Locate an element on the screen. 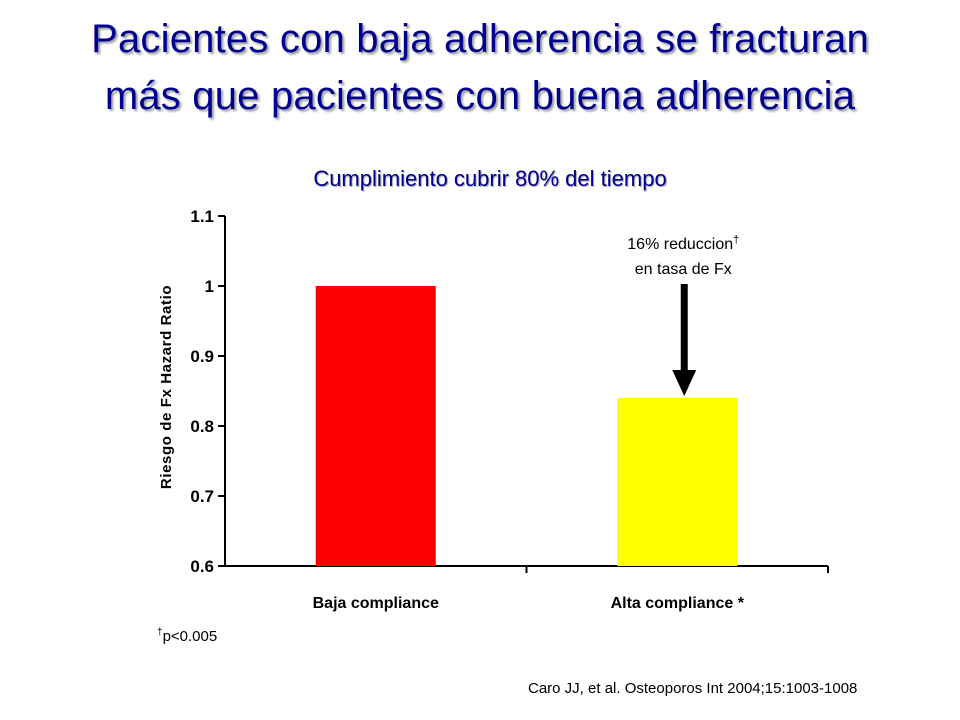 This screenshot has width=960, height=720. y-tick-label: 0.7 is located at coordinates (202, 496).